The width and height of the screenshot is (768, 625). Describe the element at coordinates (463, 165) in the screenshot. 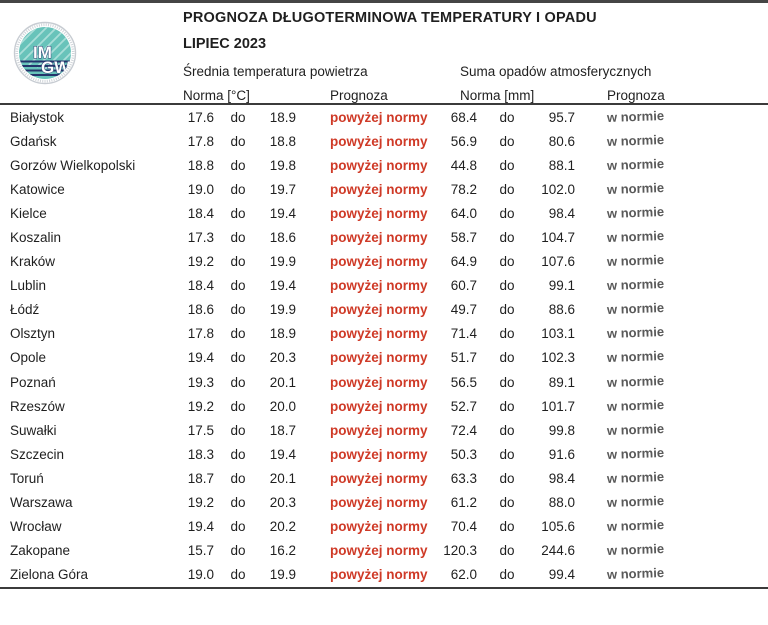

I see `precip-norm-low: 44.8` at that location.